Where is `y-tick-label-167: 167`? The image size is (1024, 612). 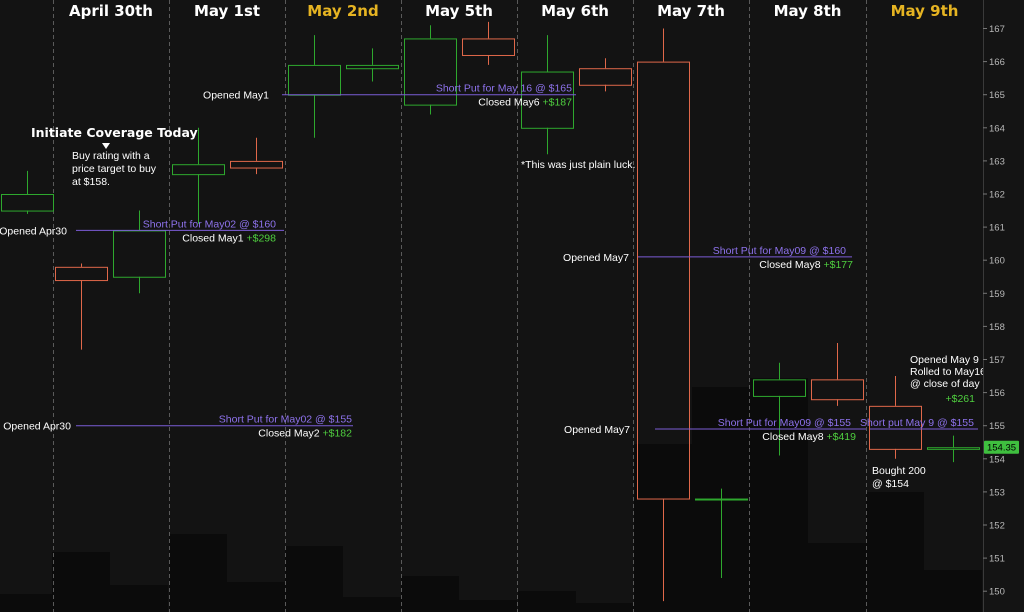 y-tick-label-167: 167 is located at coordinates (997, 29).